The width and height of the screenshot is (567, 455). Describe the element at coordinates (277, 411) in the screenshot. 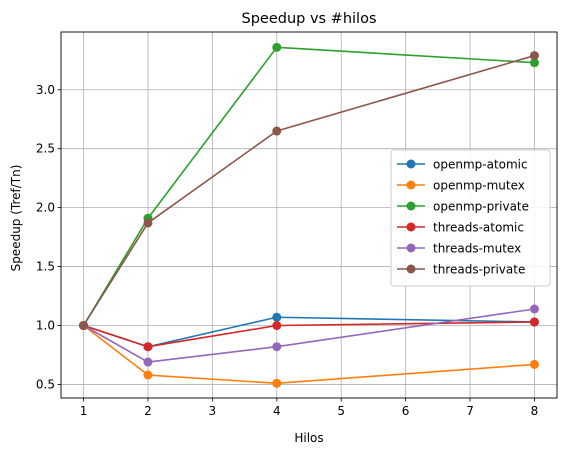

I see `x-tick-label: 4` at that location.